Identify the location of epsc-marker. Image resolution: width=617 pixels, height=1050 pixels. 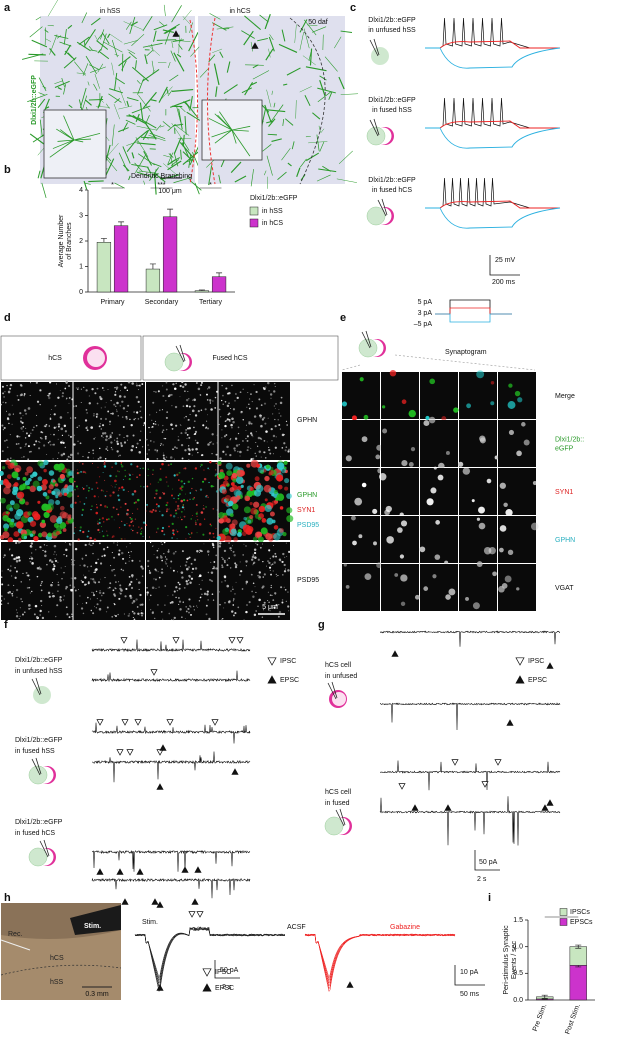
(207, 987).